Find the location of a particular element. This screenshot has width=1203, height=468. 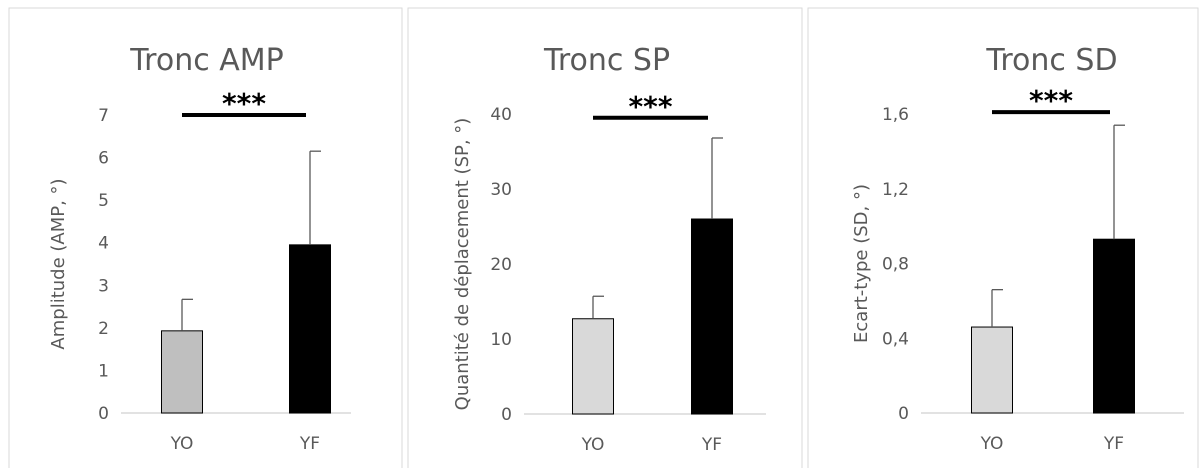

chart-title: Tronc SP is located at coordinates (606, 60).